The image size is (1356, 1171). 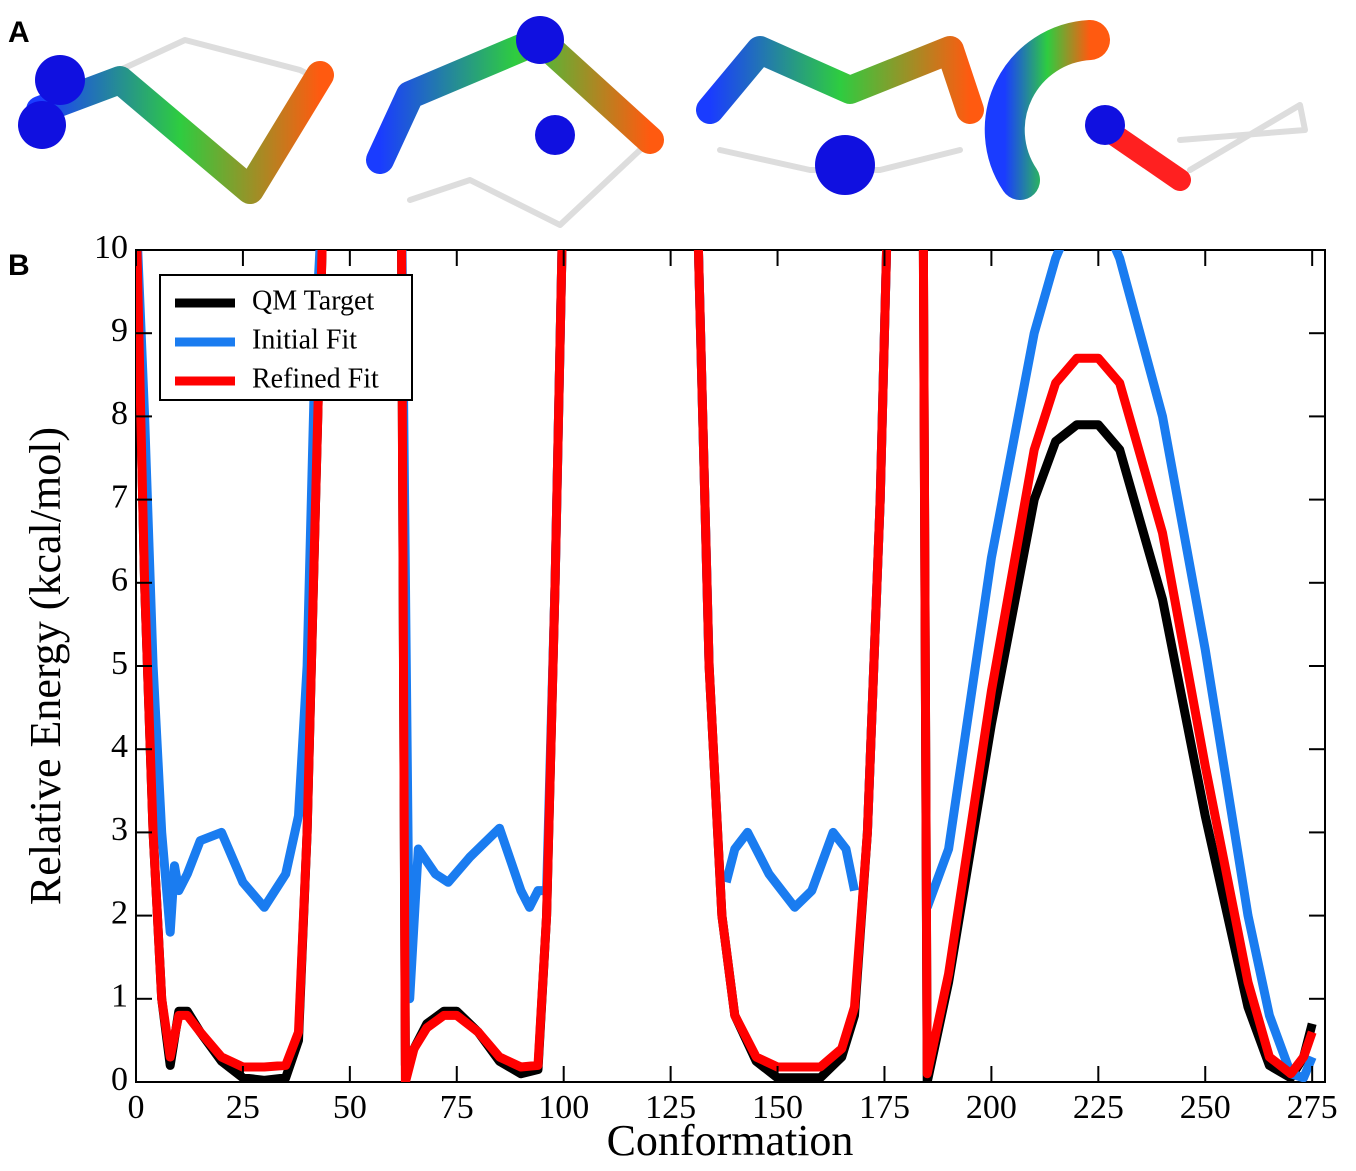 What do you see at coordinates (119, 1079) in the screenshot?
I see `y-tick-label: 0` at bounding box center [119, 1079].